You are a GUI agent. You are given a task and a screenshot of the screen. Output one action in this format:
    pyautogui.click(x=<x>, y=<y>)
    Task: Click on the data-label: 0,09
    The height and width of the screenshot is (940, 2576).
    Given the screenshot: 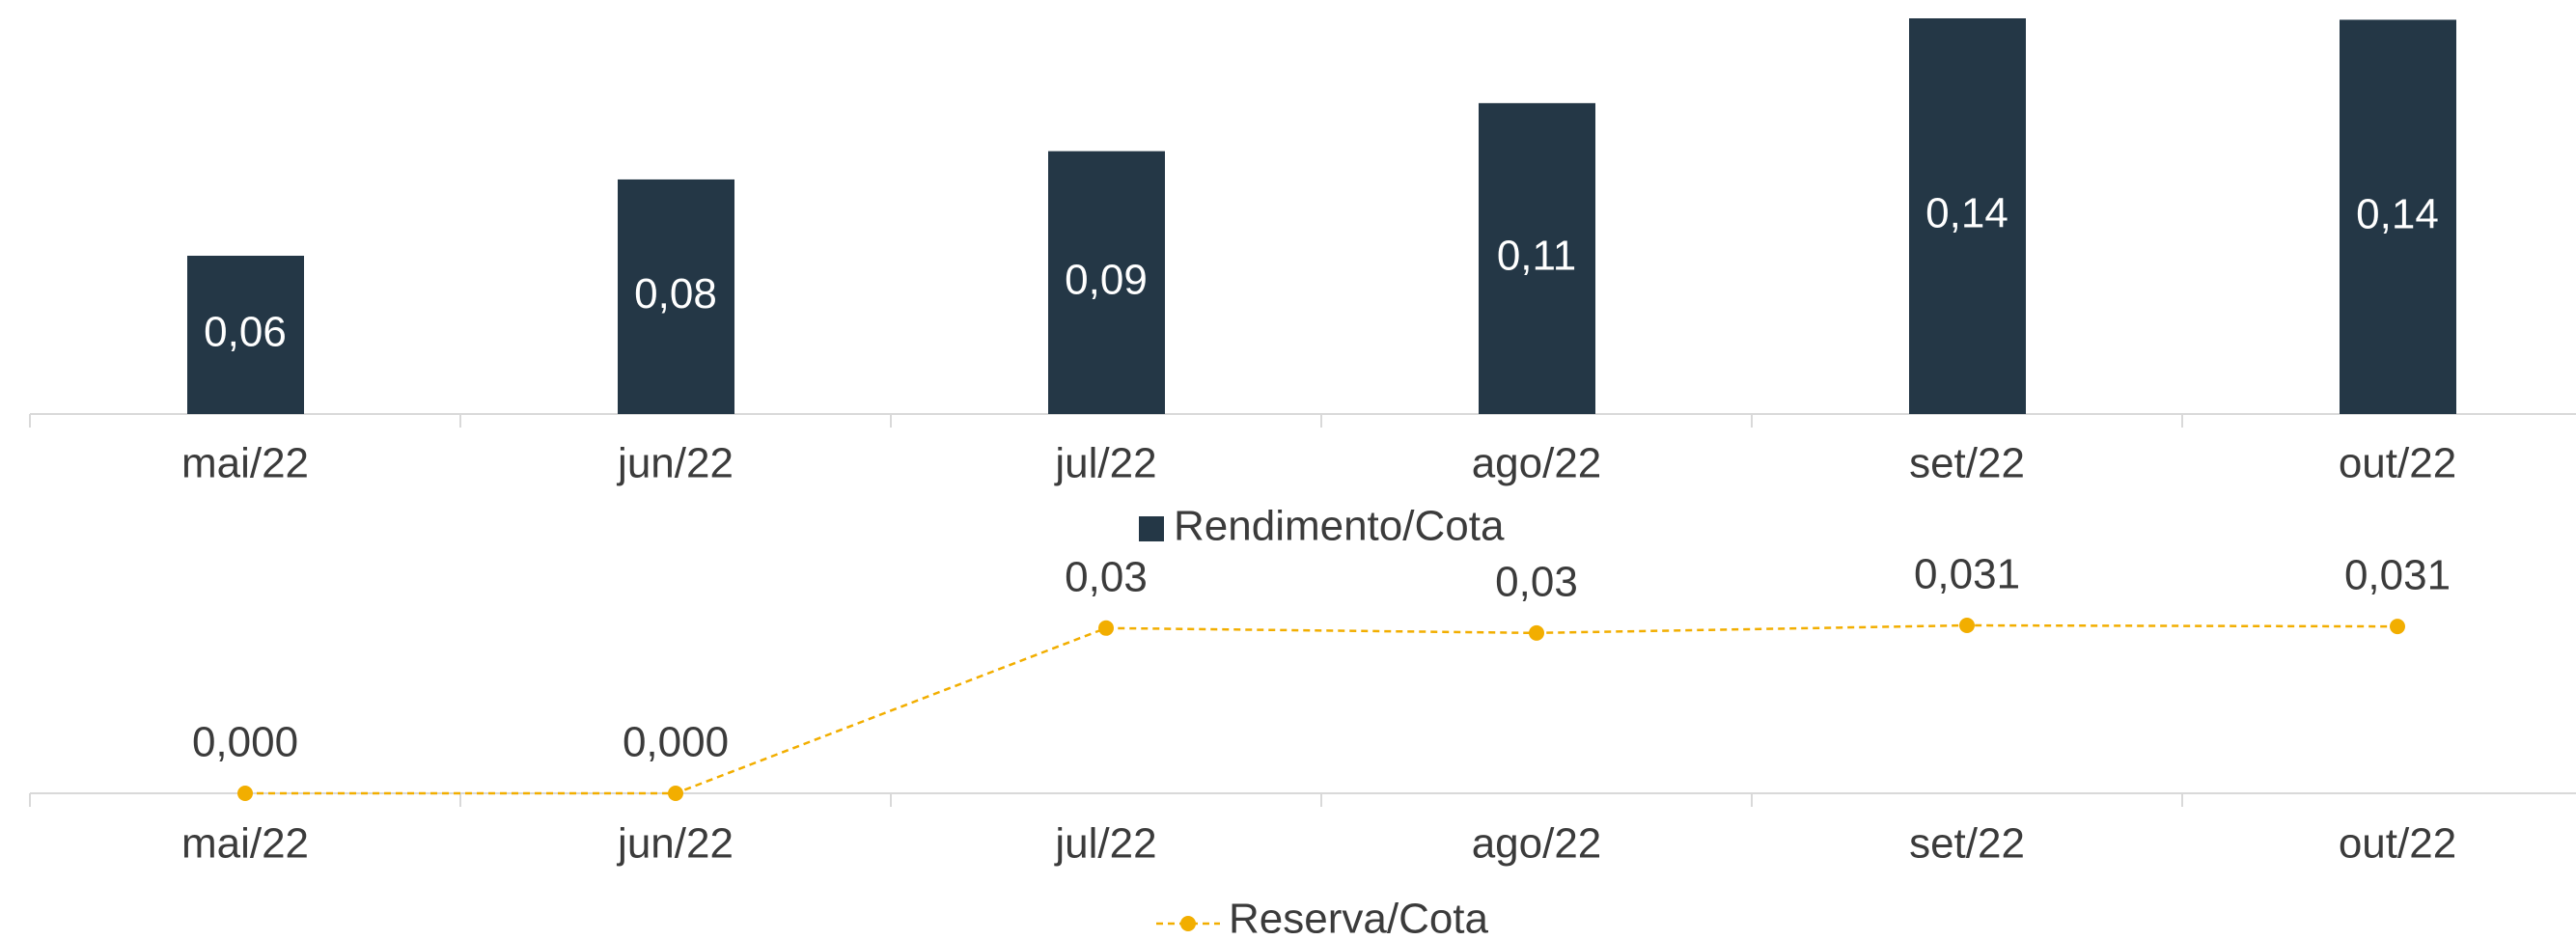 What is the action you would take?
    pyautogui.click(x=1106, y=280)
    